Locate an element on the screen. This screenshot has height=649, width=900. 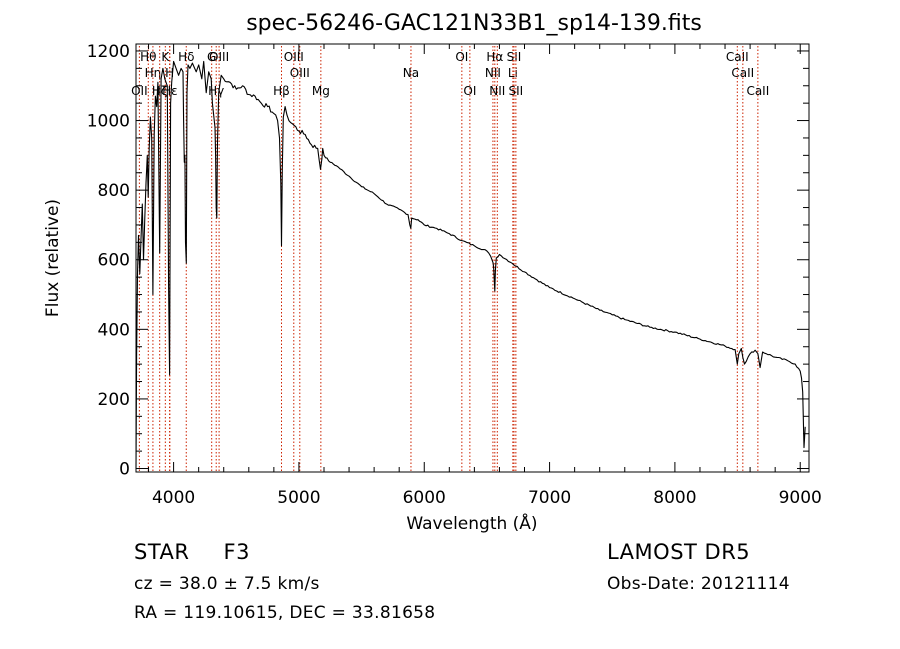
y-tick-label: 1200 is located at coordinates (108, 52).